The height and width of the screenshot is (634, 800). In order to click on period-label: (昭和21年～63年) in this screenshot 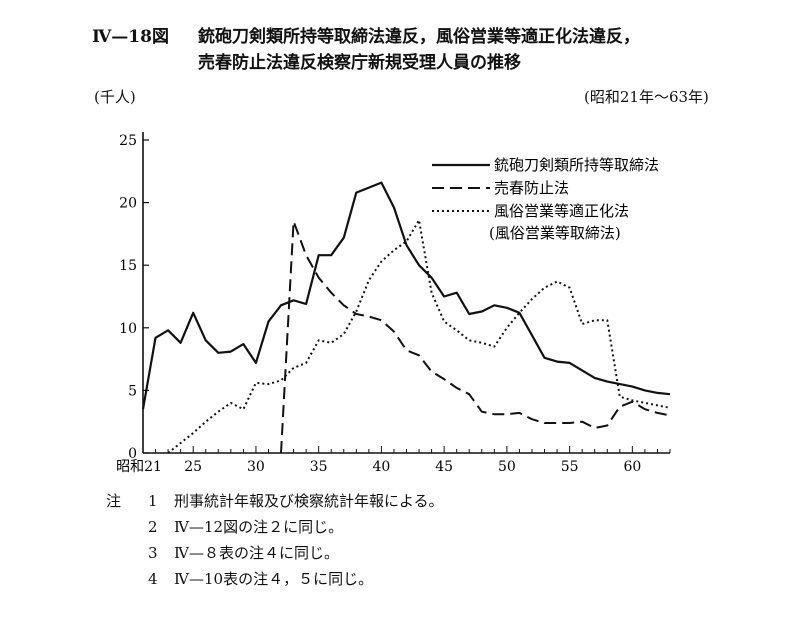, I will do `click(646, 97)`.